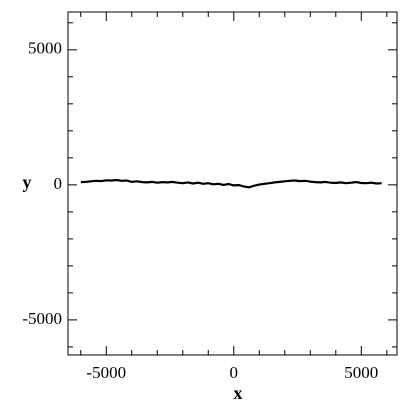  What do you see at coordinates (45, 48) in the screenshot?
I see `y-tick-label: 5000` at bounding box center [45, 48].